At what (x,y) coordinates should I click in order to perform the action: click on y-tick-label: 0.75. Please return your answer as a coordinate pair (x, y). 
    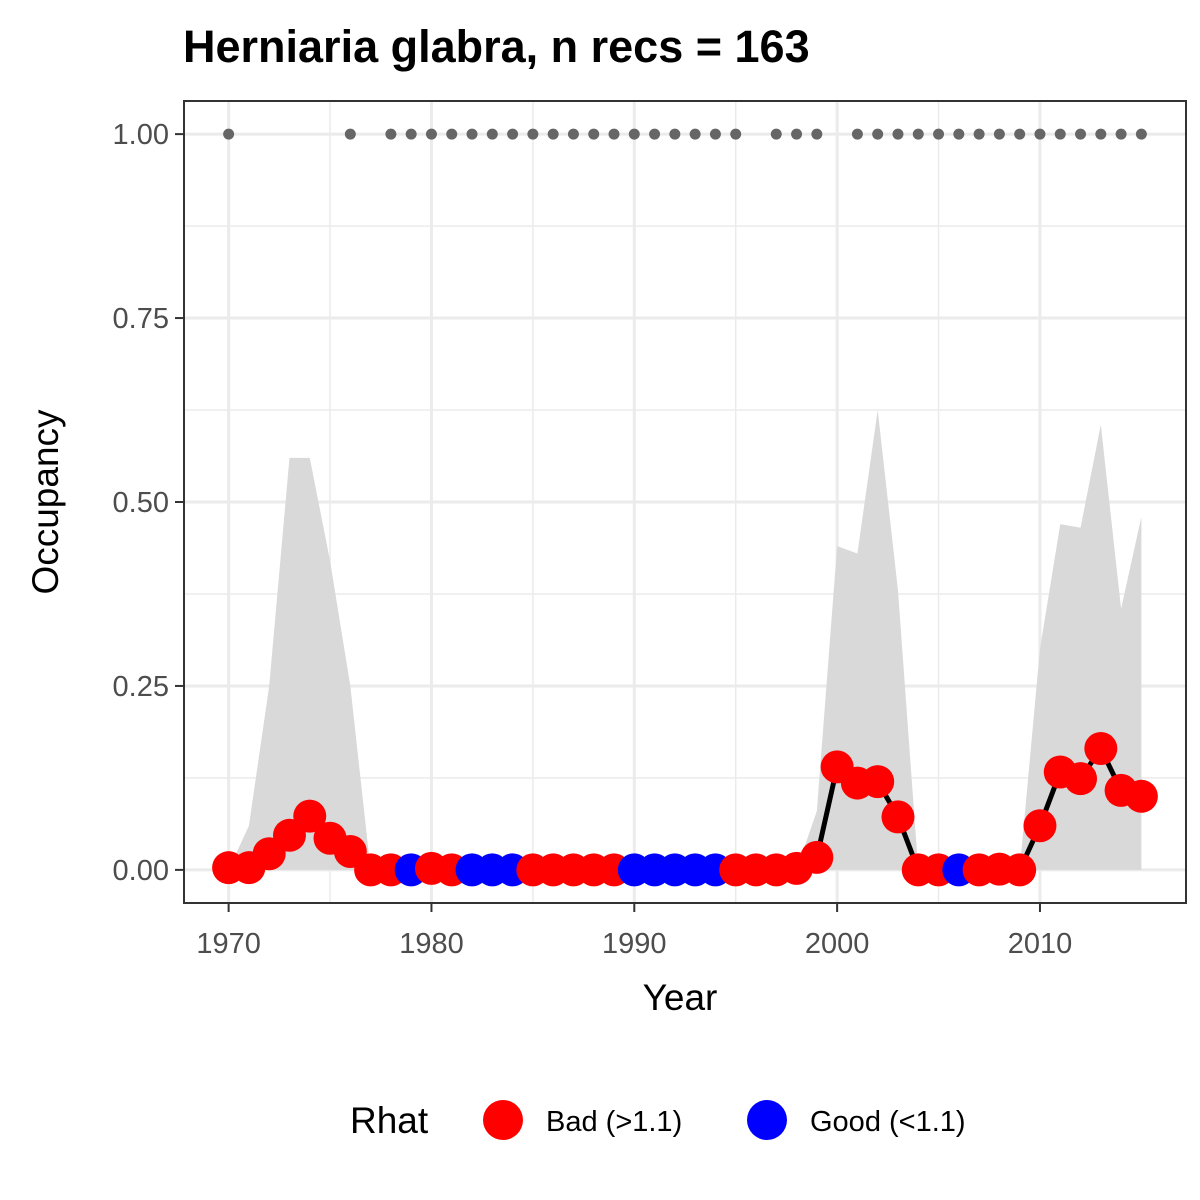
    Looking at the image, I should click on (141, 319).